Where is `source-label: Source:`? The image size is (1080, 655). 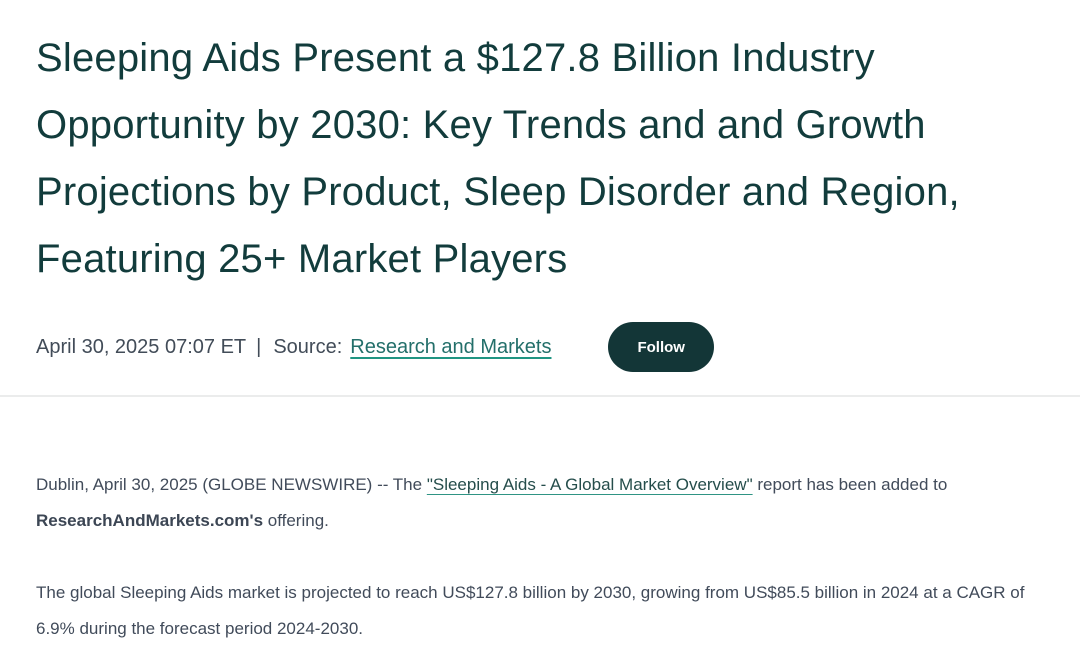 source-label: Source: is located at coordinates (308, 346).